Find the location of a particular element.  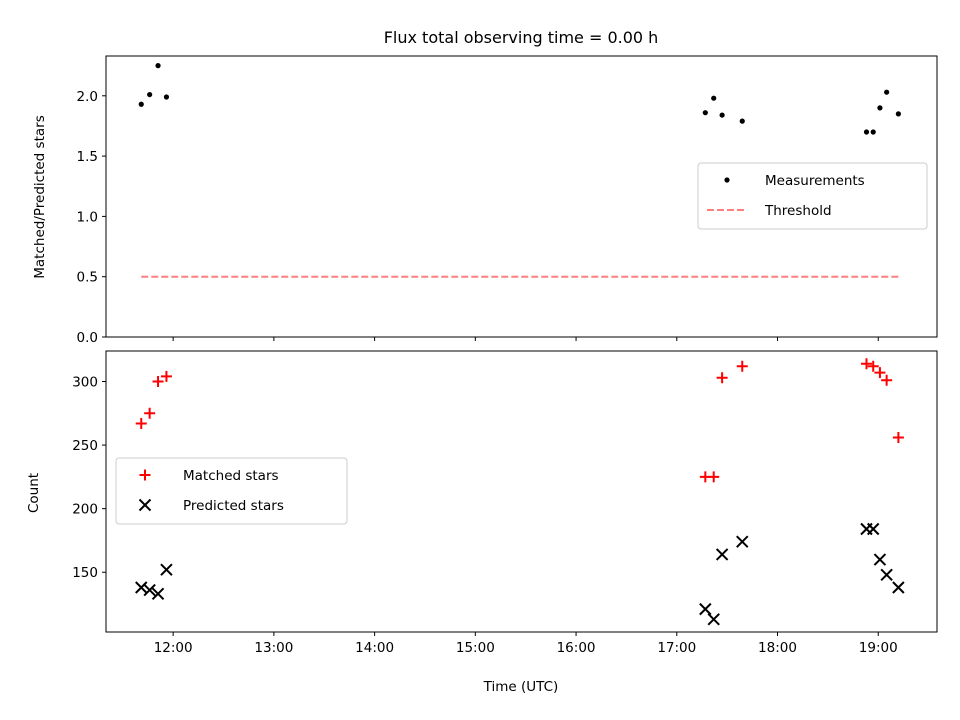

bottom-legend-box is located at coordinates (231, 491).